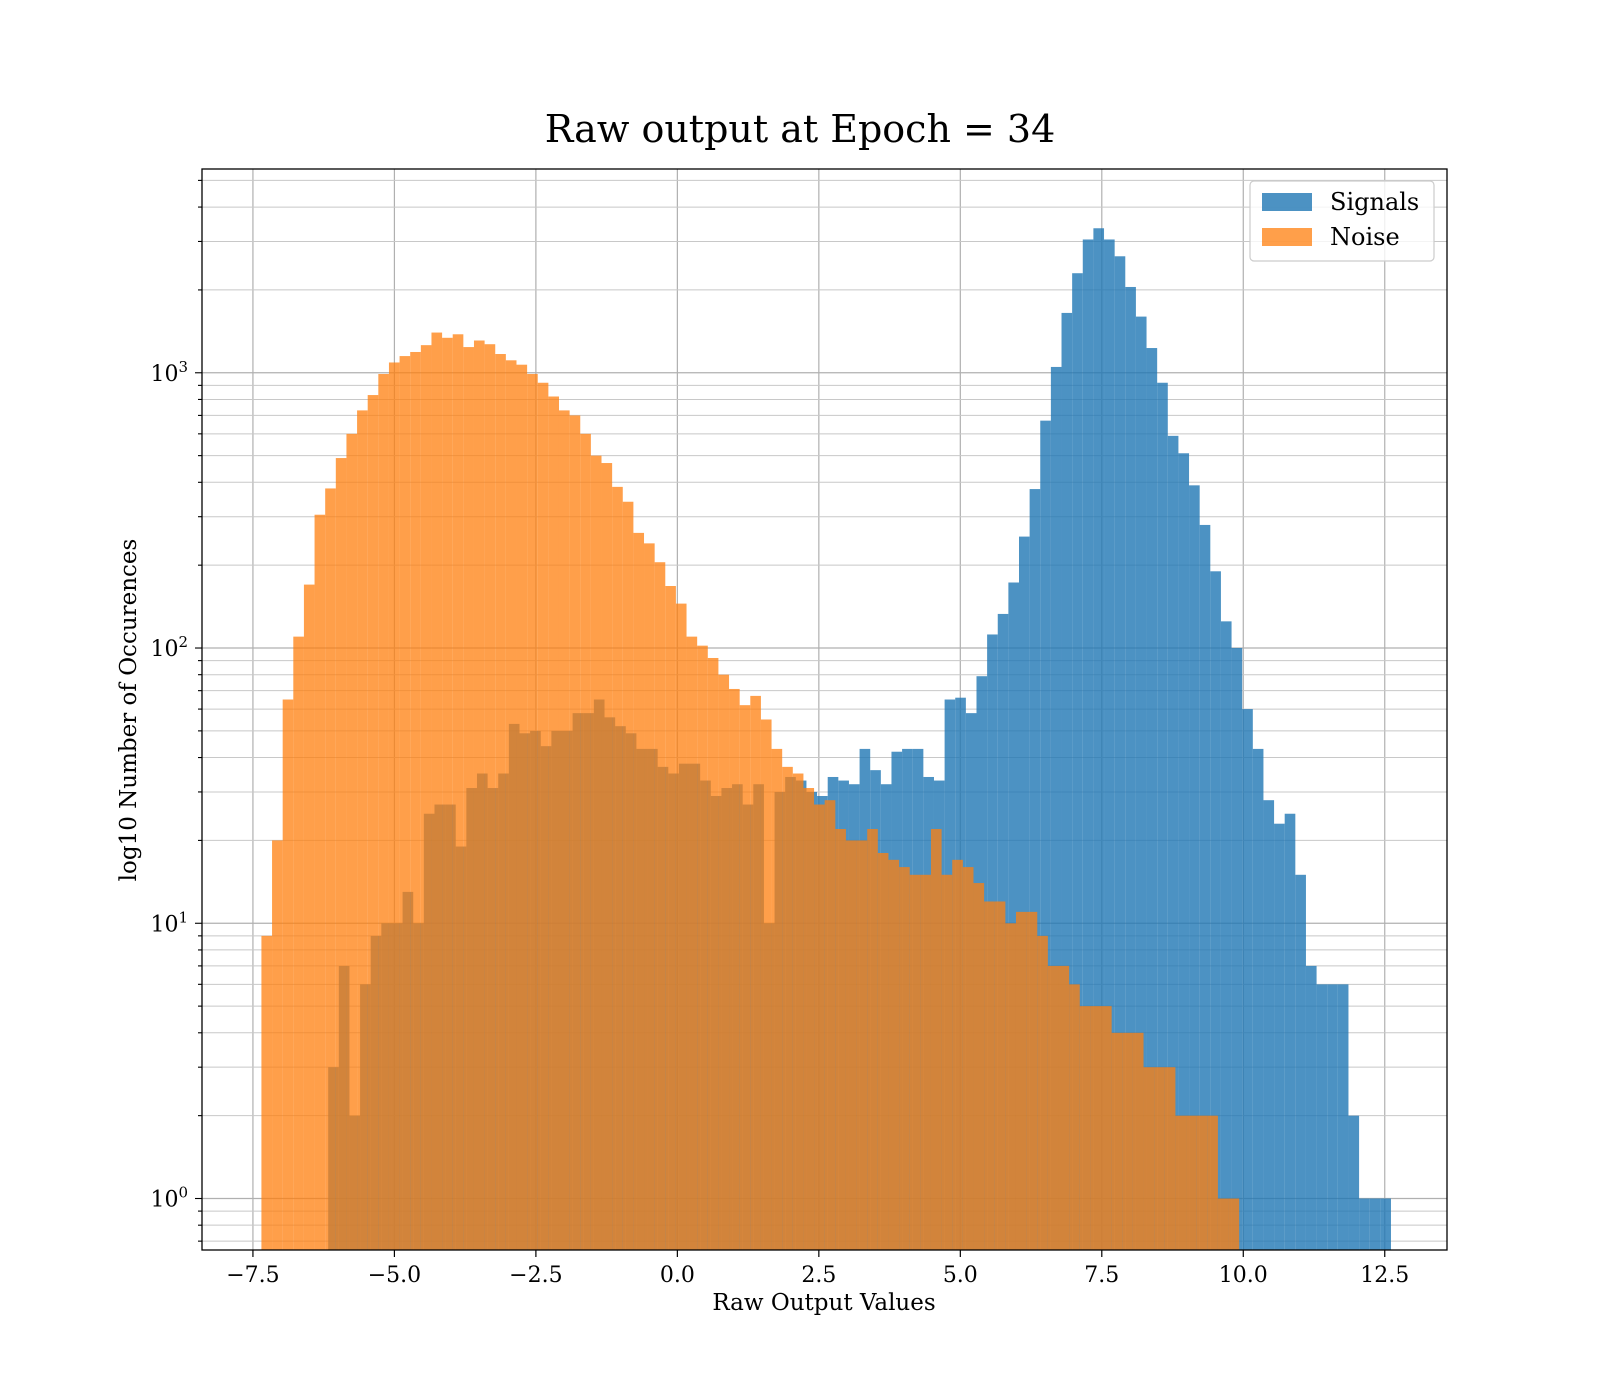 The image size is (1600, 1400). What do you see at coordinates (535, 1275) in the screenshot?
I see `x-tick-label: −2.5` at bounding box center [535, 1275].